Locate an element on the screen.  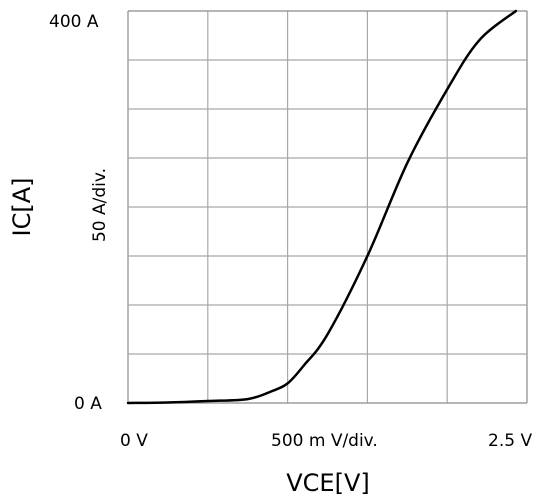
y-scale-label: 50 A/div. is located at coordinates (100, 205).